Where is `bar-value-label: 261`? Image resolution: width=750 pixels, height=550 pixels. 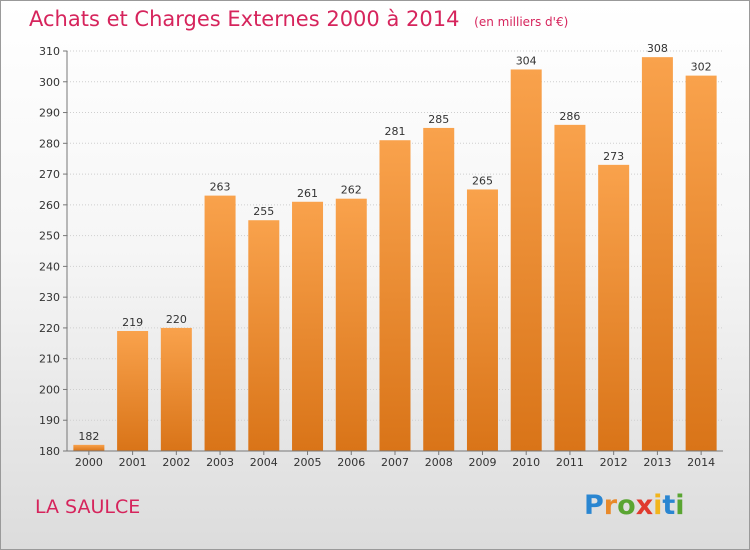
bar-value-label: 261 is located at coordinates (307, 193).